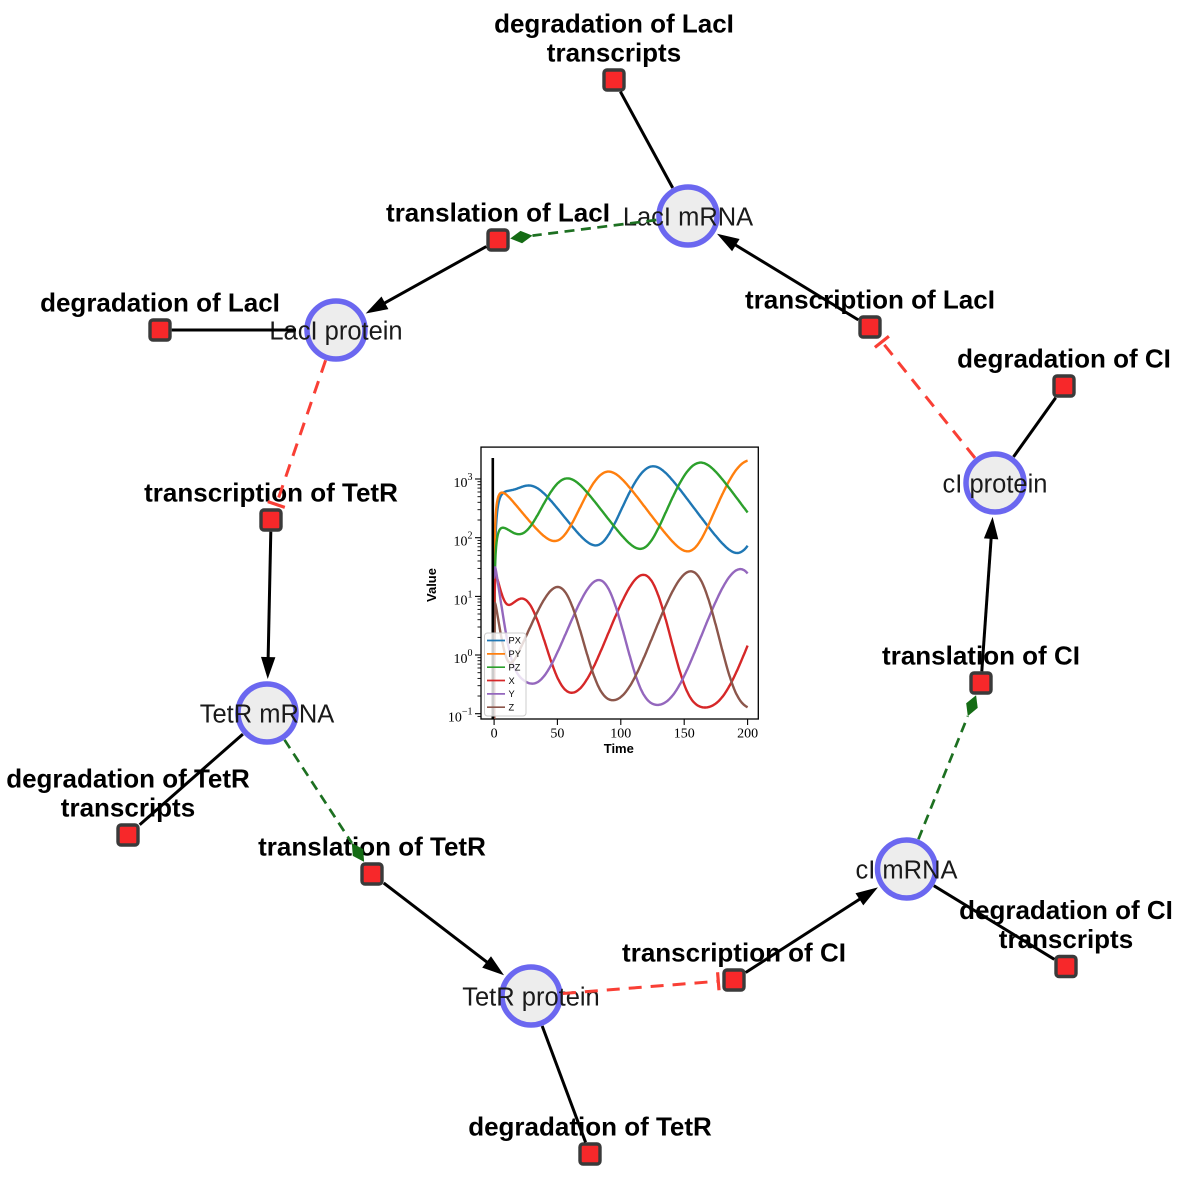 This screenshot has width=1189, height=1200. I want to click on svg-text: PX, so click(515, 641).